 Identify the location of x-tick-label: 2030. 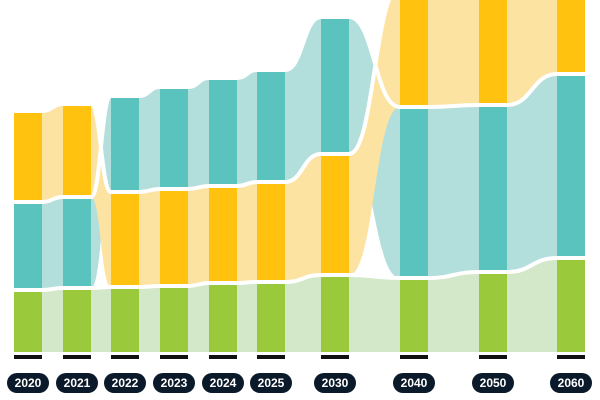
(335, 383).